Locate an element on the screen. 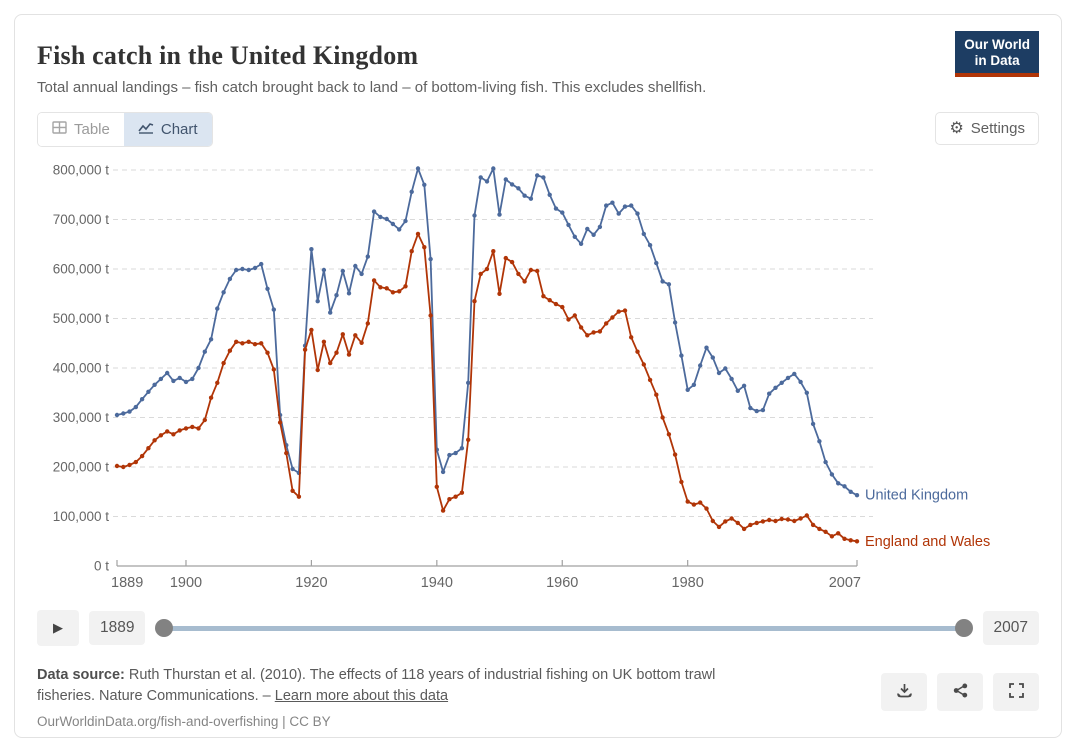 This screenshot has height=752, width=1076. timeline-track is located at coordinates (564, 628).